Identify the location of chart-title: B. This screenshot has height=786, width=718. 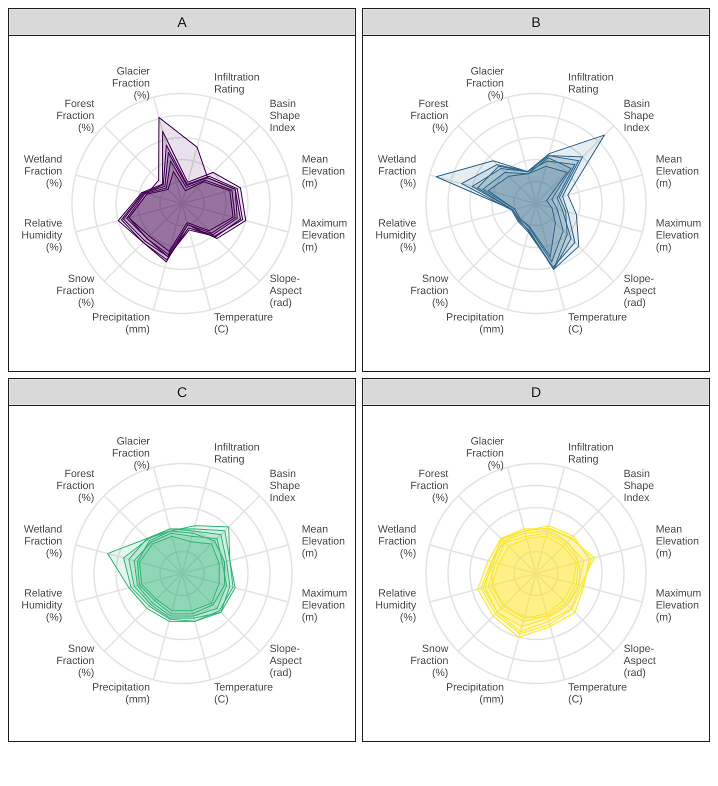
(536, 22).